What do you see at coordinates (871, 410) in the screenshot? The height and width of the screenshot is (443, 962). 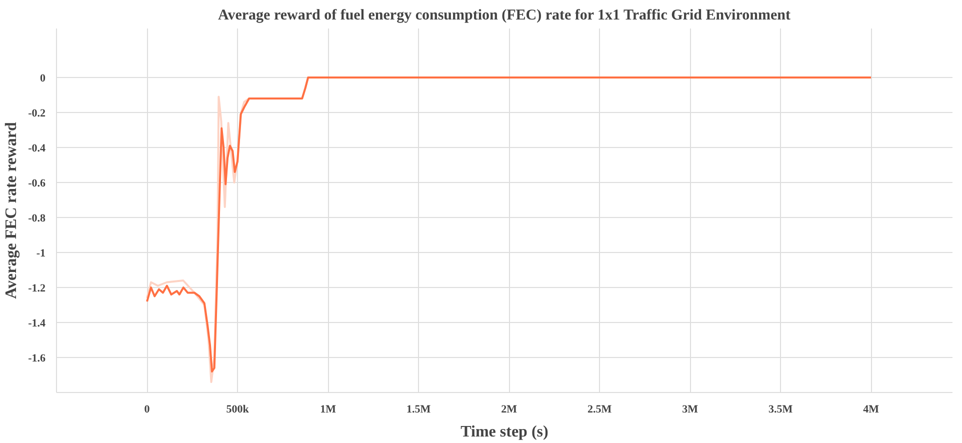 I see `x-tick-label: 4M` at bounding box center [871, 410].